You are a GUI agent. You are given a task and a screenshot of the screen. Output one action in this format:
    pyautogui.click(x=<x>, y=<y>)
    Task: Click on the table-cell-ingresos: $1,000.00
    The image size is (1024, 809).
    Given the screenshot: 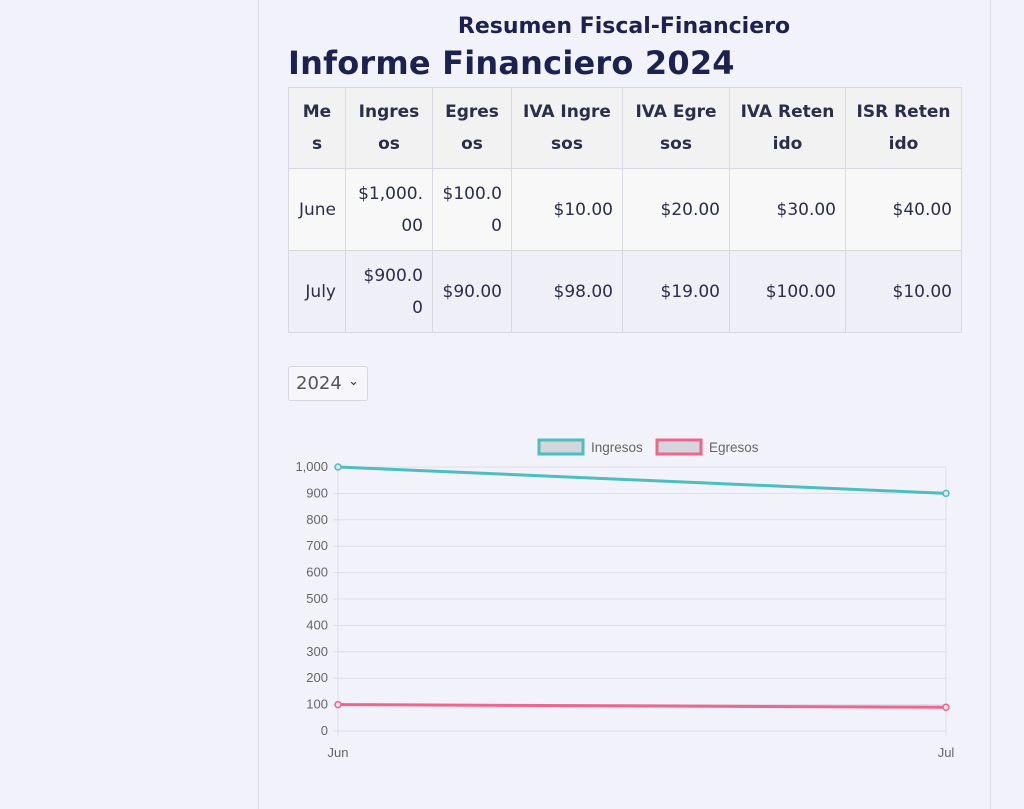 What is the action you would take?
    pyautogui.click(x=389, y=209)
    